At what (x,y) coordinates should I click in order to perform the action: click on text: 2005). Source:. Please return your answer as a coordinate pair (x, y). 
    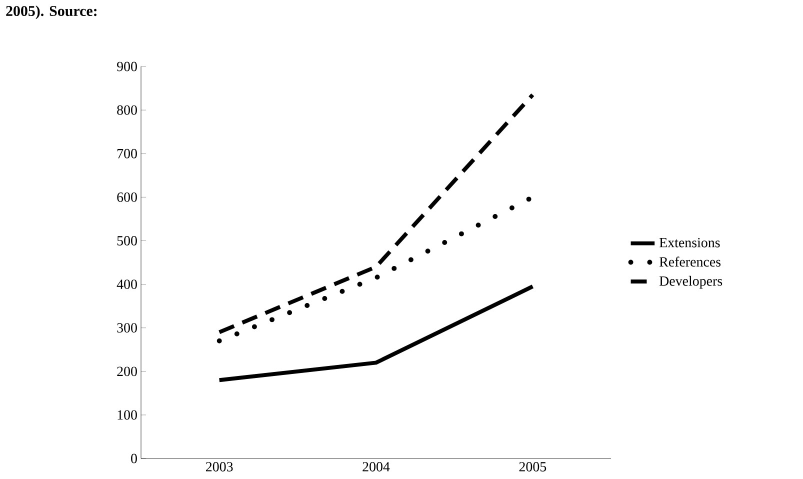
    Looking at the image, I should click on (51, 13).